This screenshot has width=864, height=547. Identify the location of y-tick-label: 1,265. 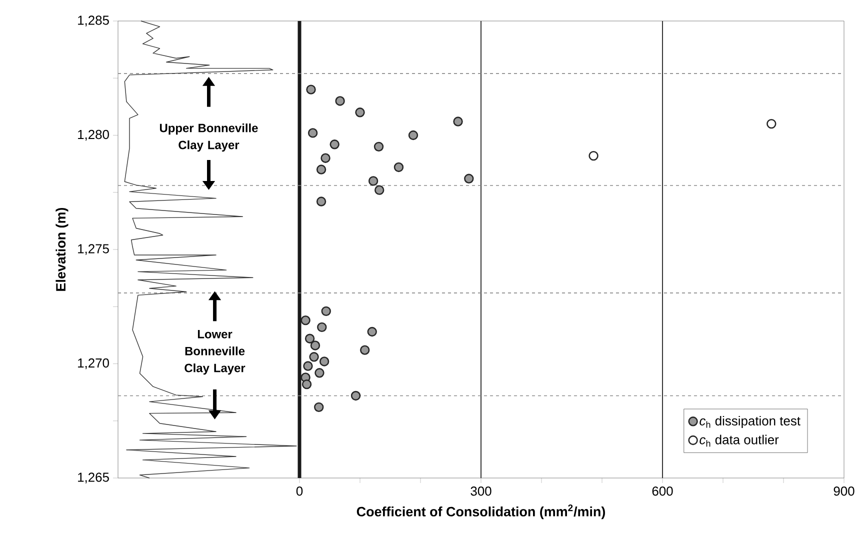
(93, 478).